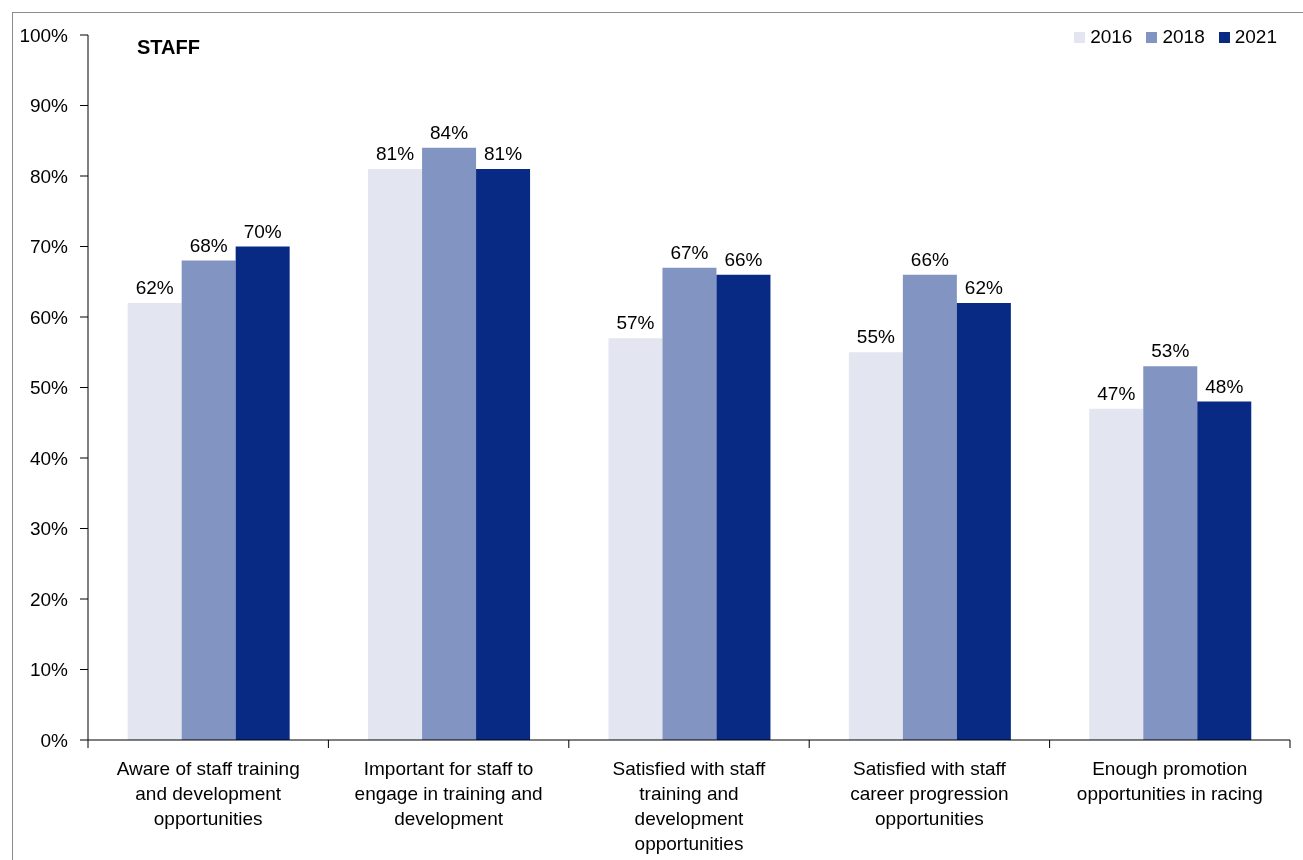 The image size is (1303, 860). I want to click on legend-label: 2018, so click(1183, 37).